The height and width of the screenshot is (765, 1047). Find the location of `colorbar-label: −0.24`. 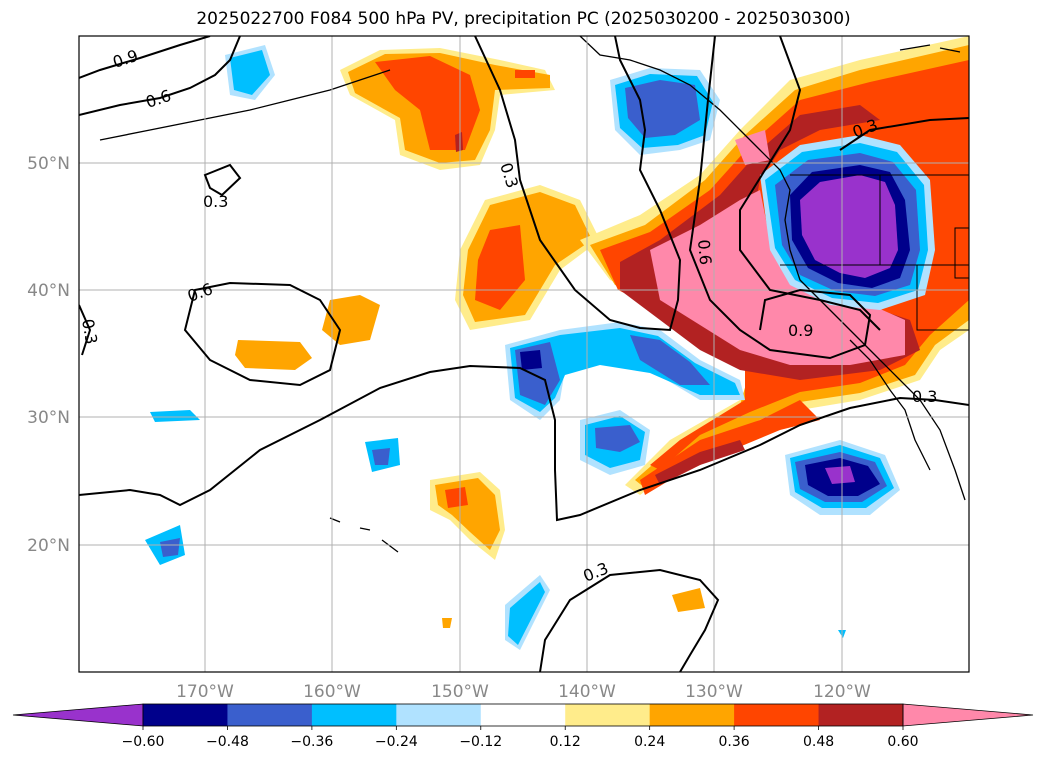

colorbar-label: −0.24 is located at coordinates (396, 742).